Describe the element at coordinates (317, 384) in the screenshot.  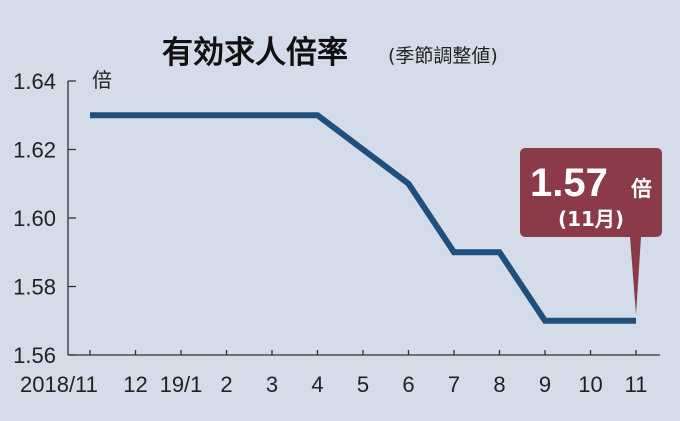
I see `x-tick-label: 4` at that location.